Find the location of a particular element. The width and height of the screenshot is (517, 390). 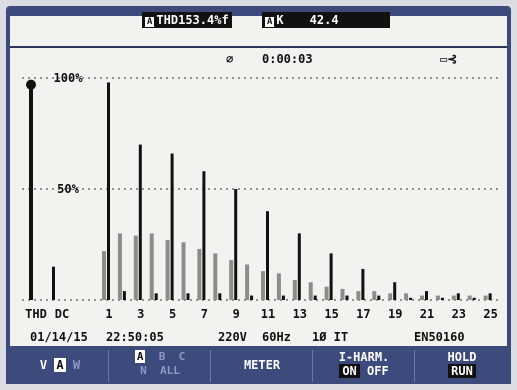

softkey-v-a-w: V A W is located at coordinates (60, 374).